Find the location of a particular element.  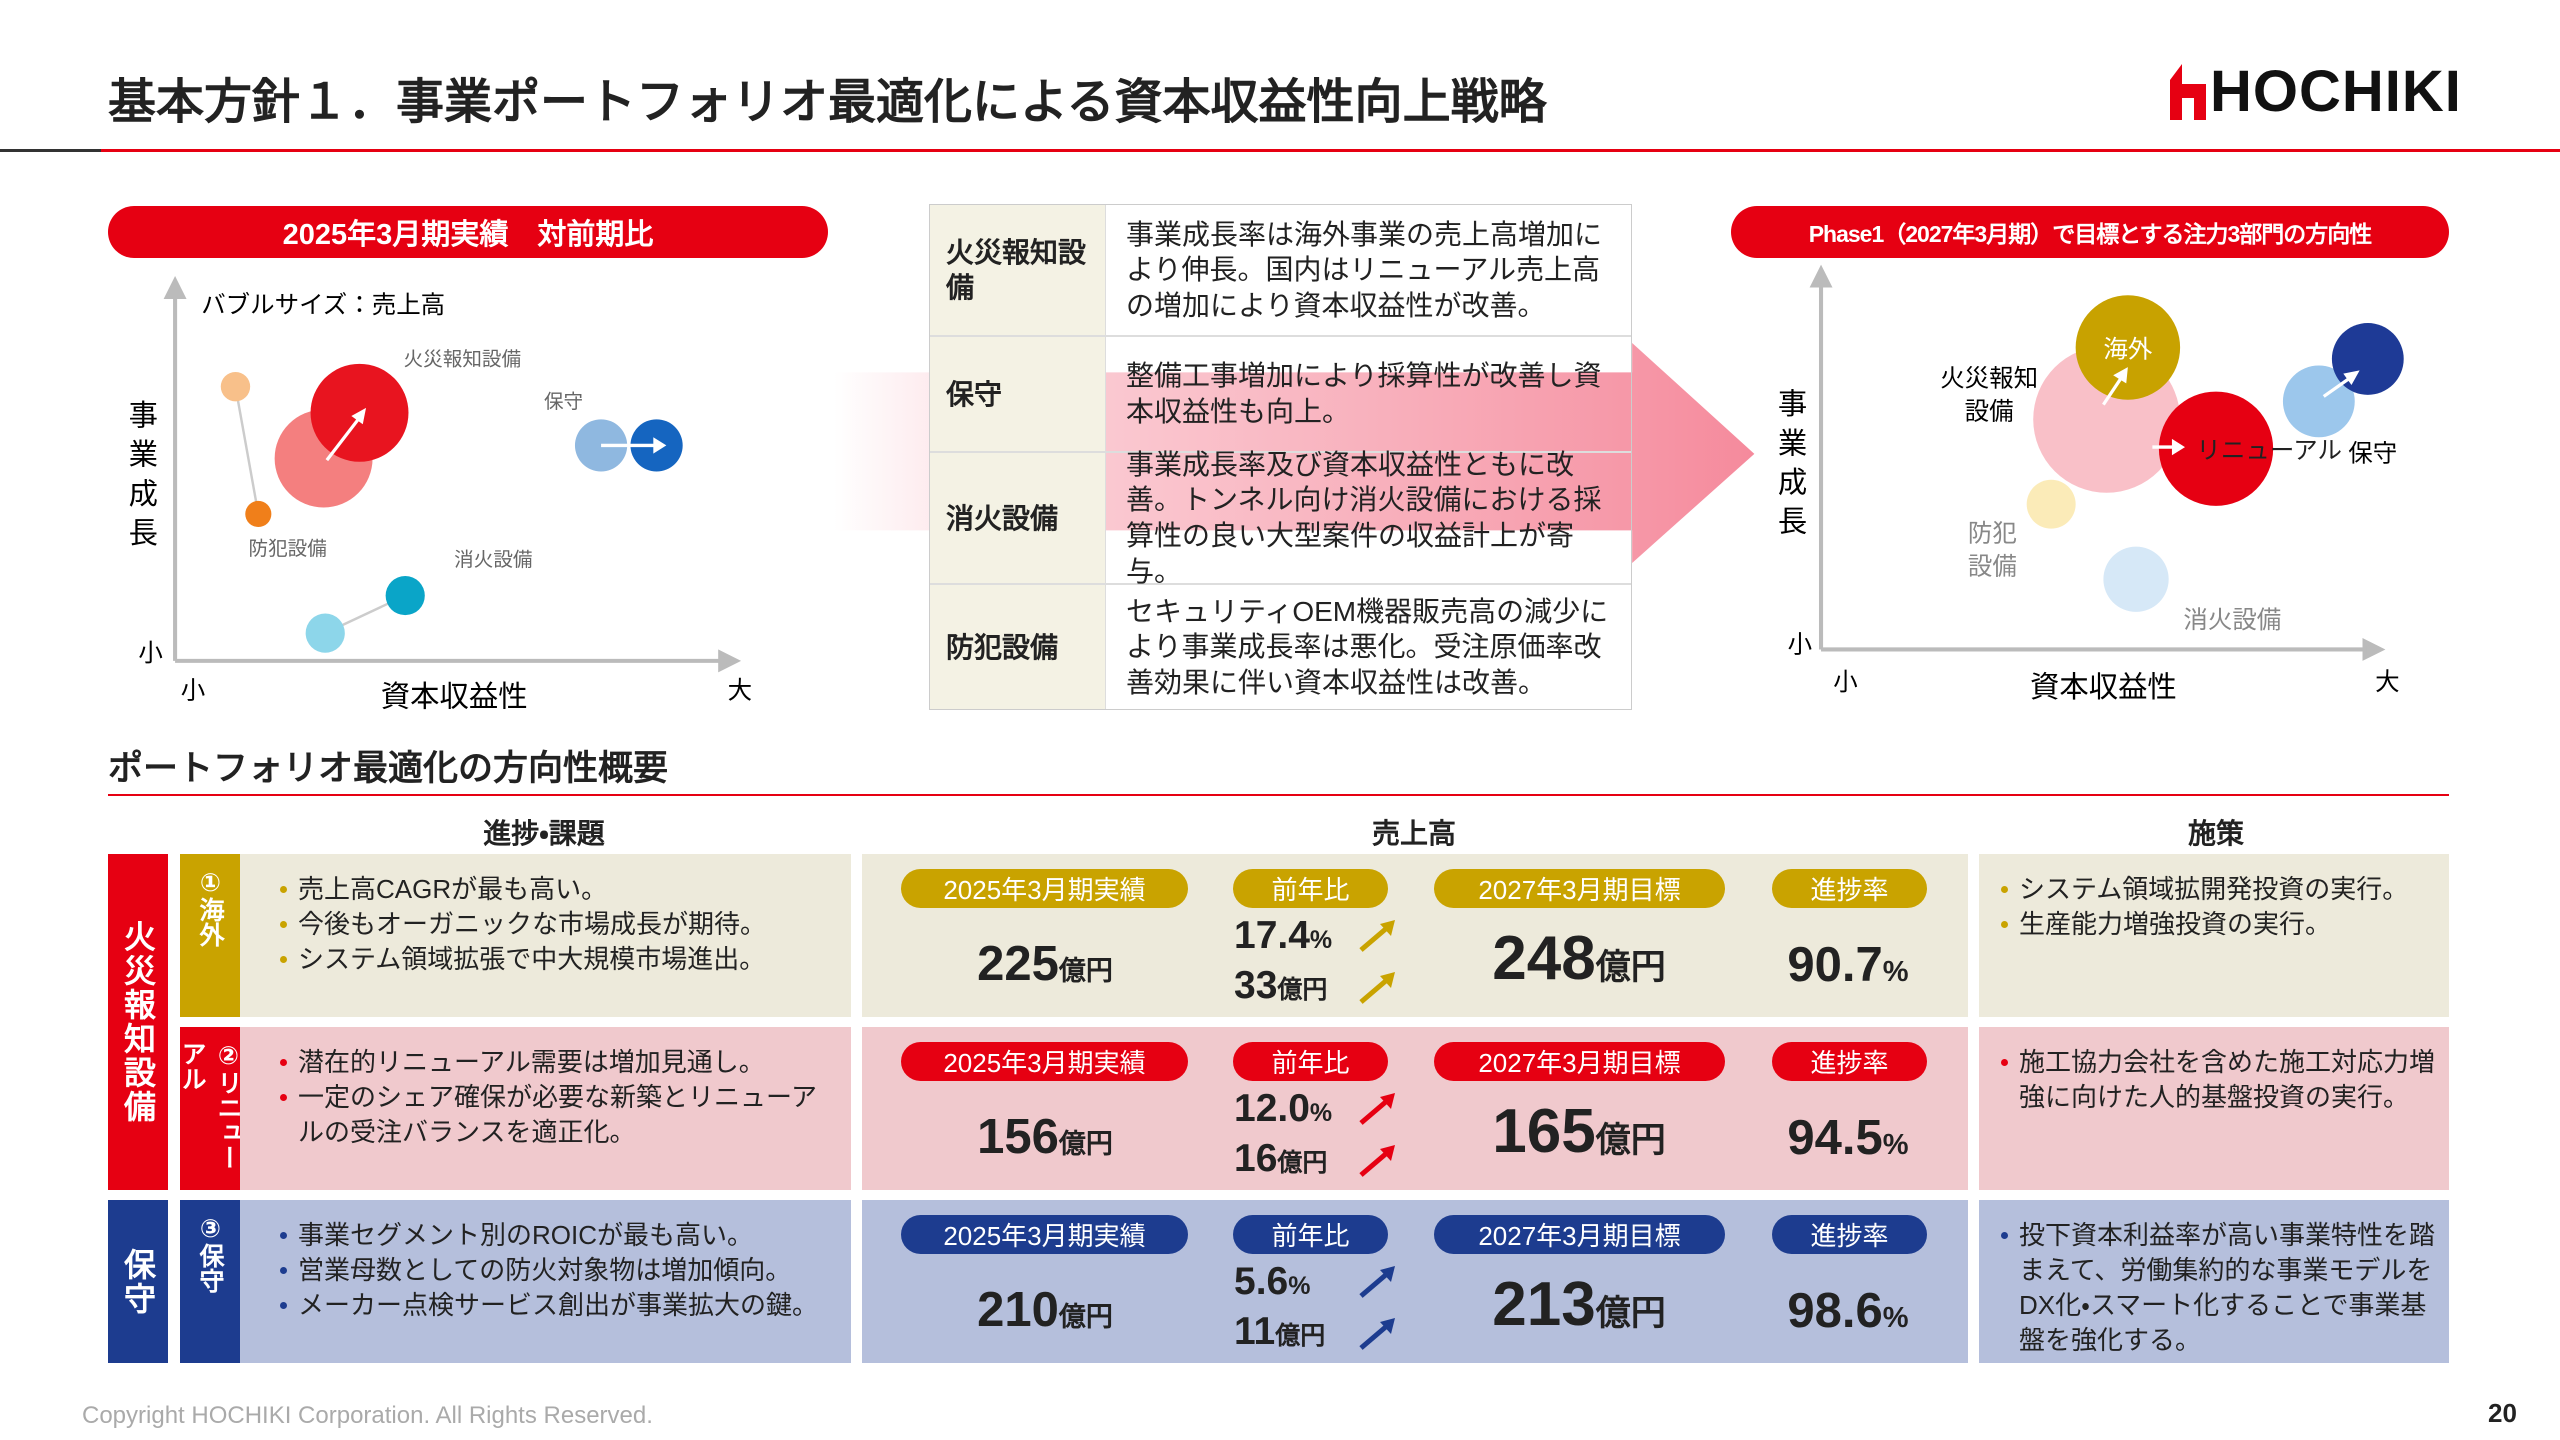

column-header: 売上高 is located at coordinates (1413, 833).